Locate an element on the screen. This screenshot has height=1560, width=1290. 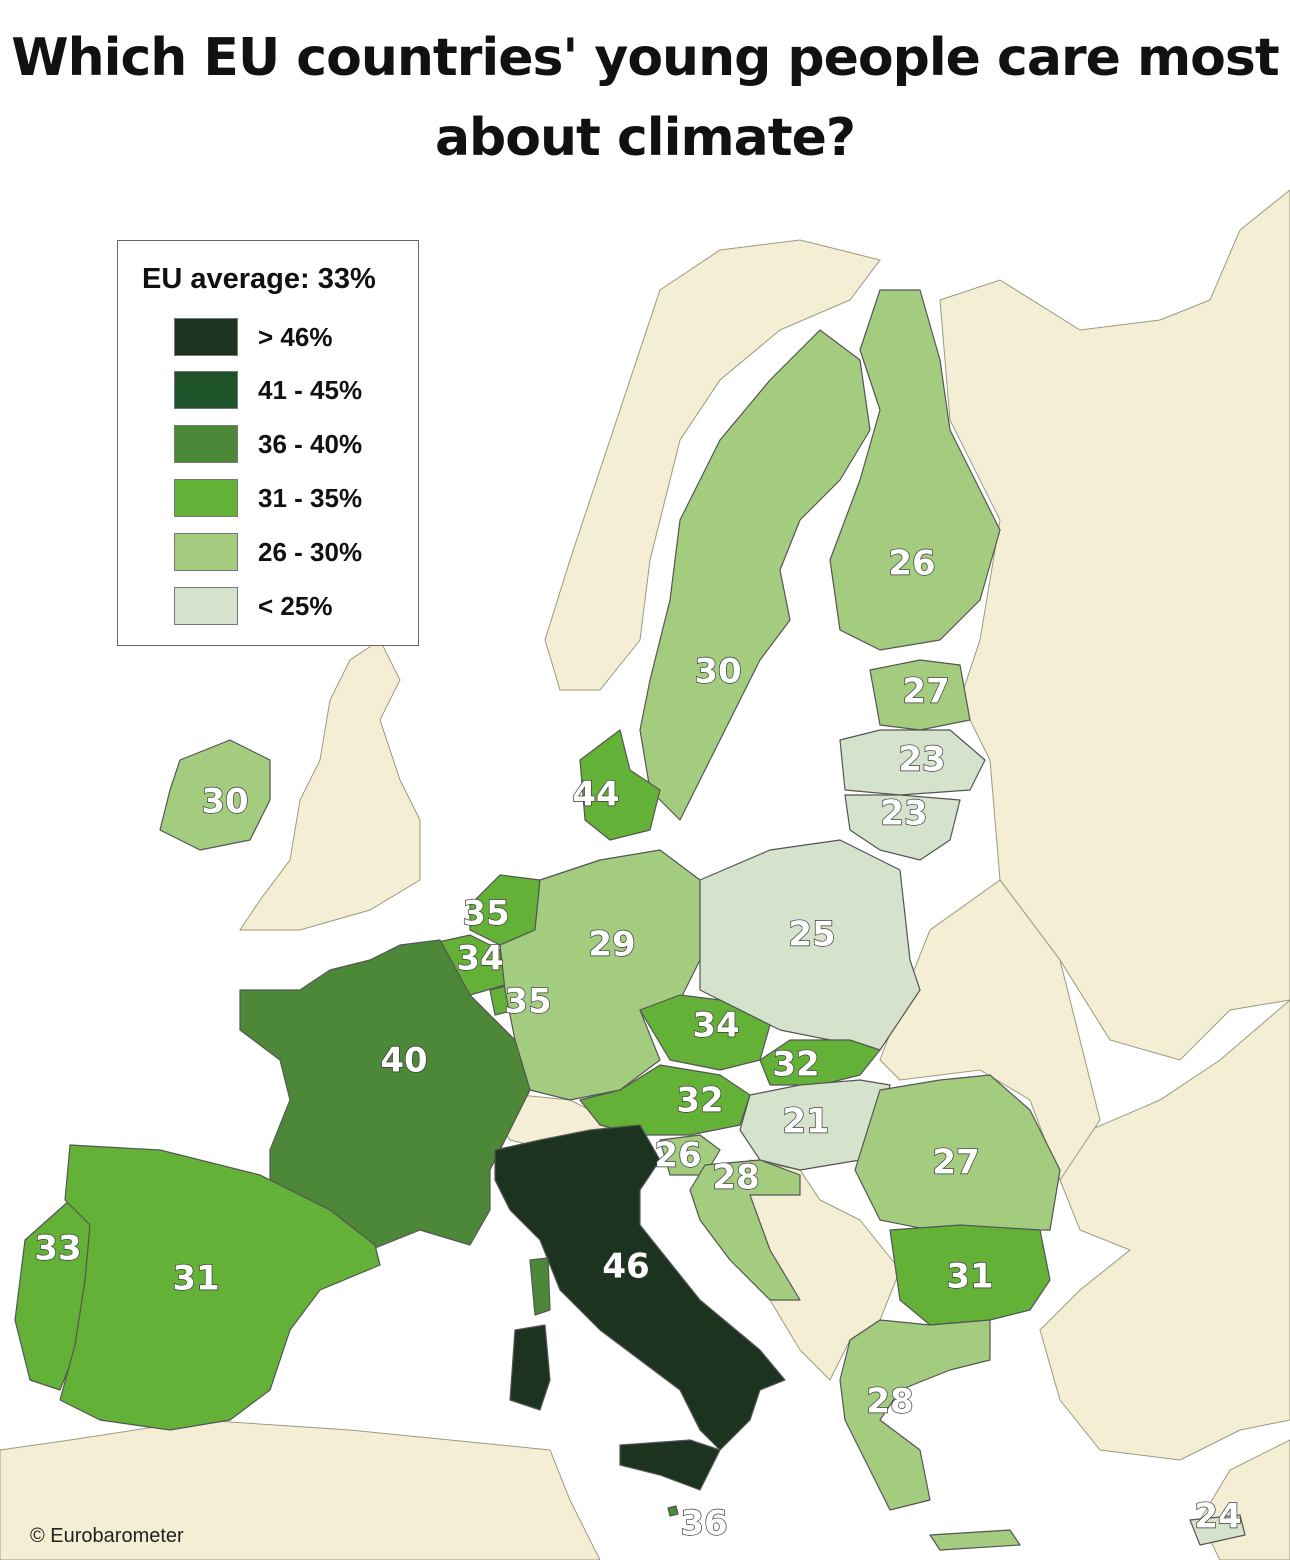
country-italy is located at coordinates (640, 1287).